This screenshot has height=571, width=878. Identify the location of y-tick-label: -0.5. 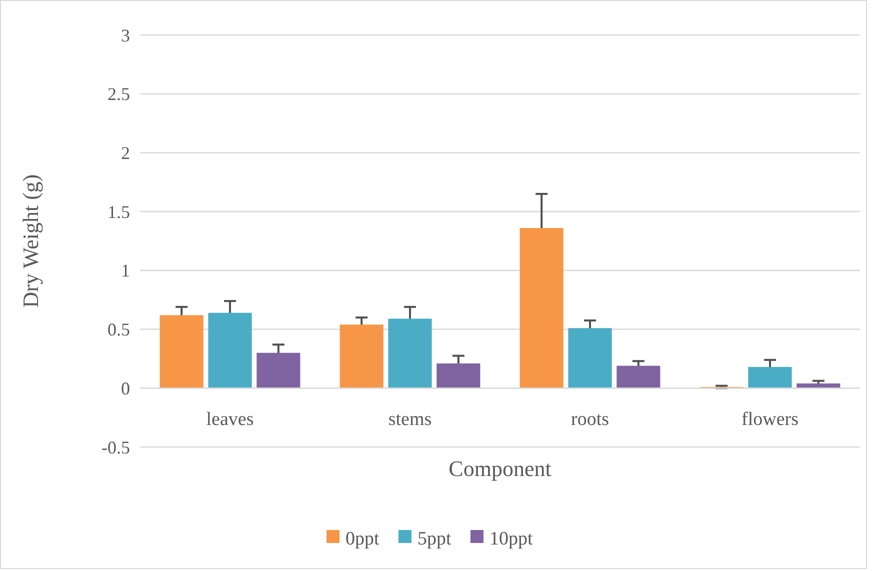
(116, 447).